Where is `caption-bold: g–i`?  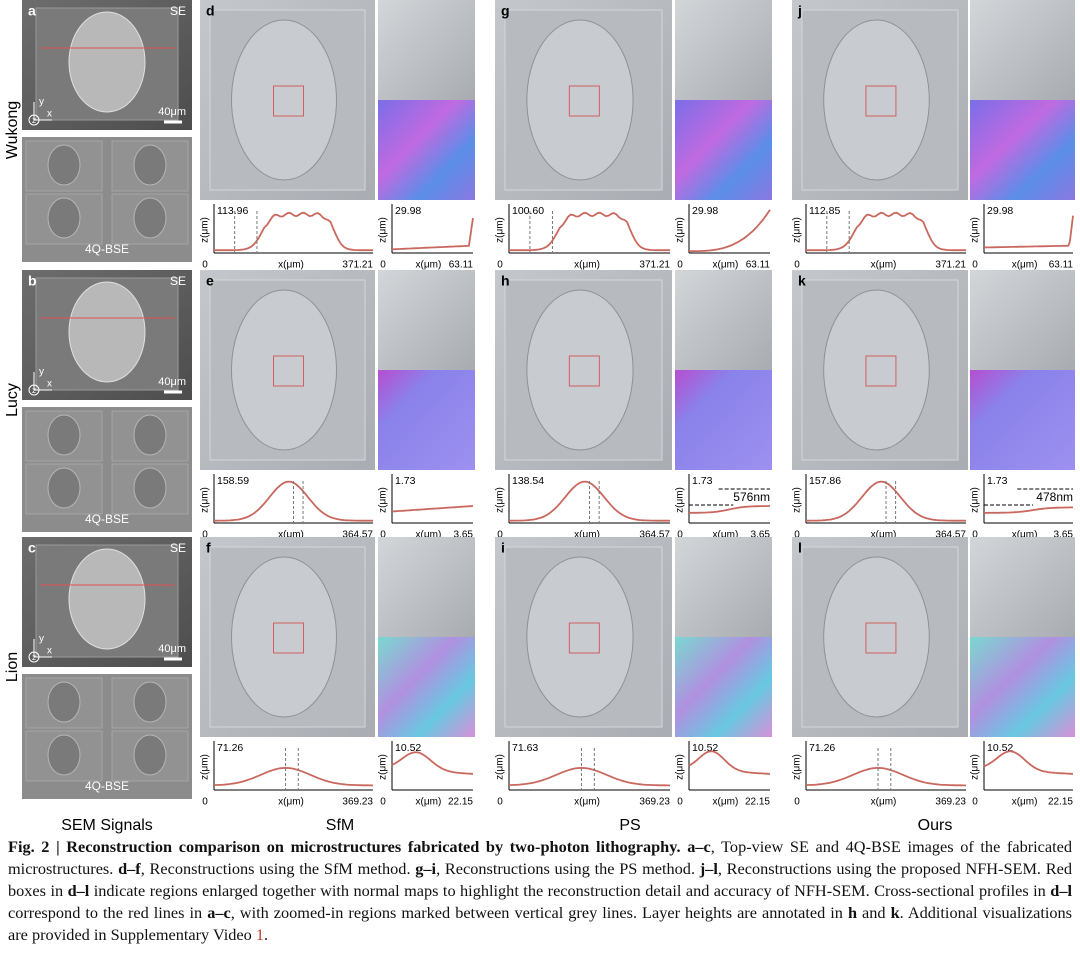 caption-bold: g–i is located at coordinates (426, 868).